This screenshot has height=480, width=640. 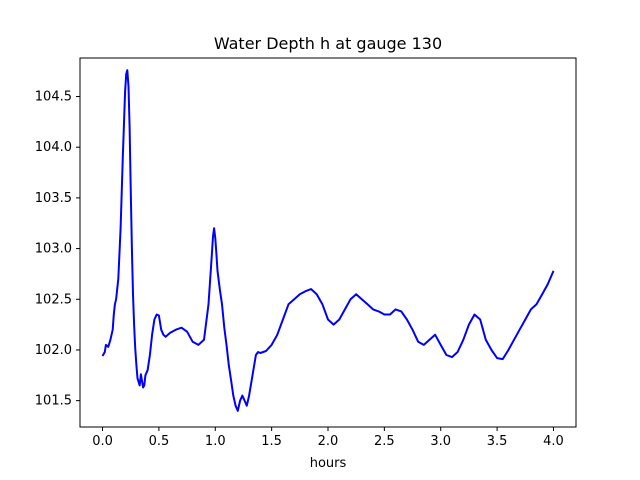 What do you see at coordinates (328, 441) in the screenshot?
I see `x-tick-label: 2.0` at bounding box center [328, 441].